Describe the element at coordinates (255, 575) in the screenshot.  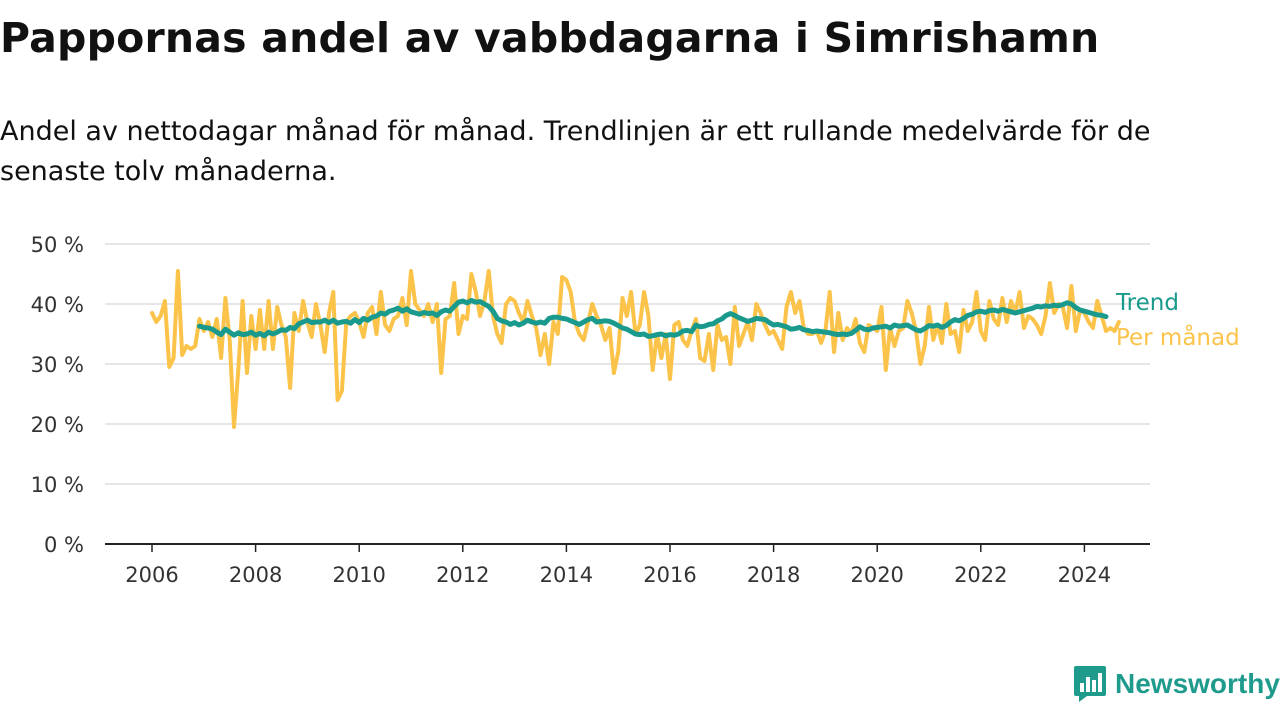
I see `x-tick-label: 2008` at that location.